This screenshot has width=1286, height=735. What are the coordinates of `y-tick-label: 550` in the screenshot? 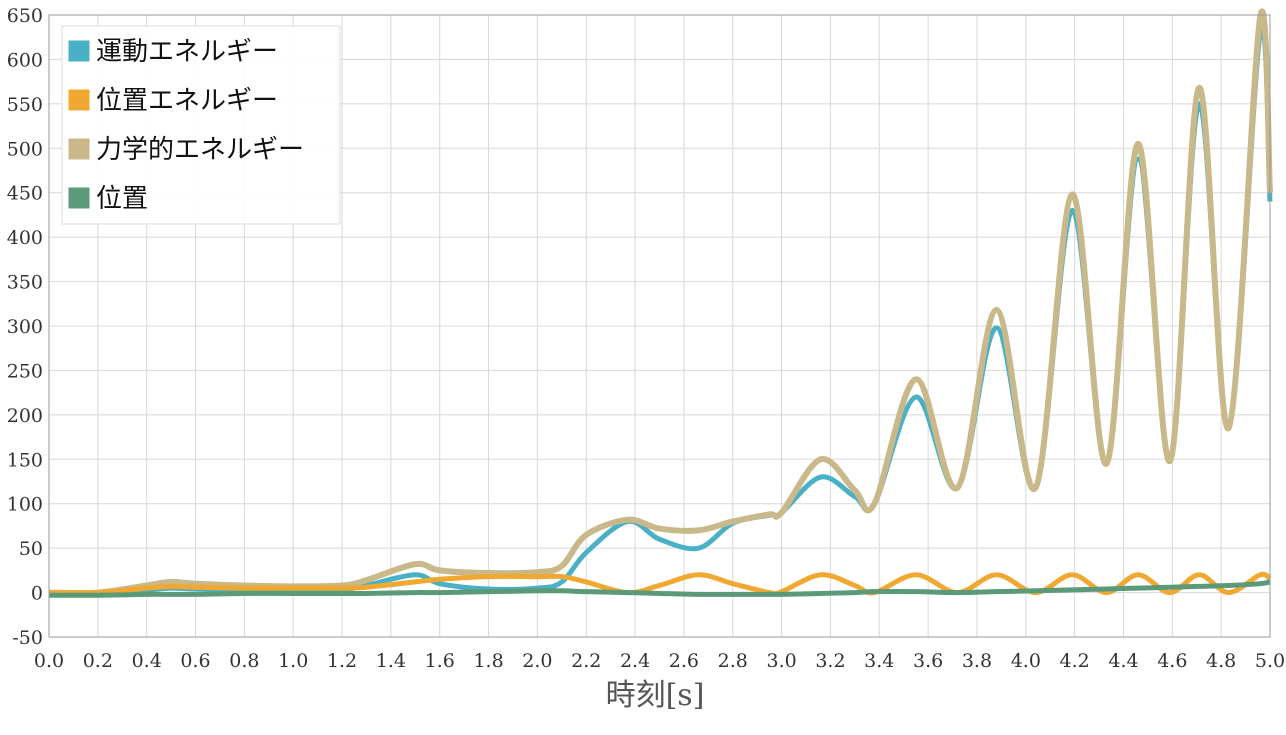 It's located at (25, 105).